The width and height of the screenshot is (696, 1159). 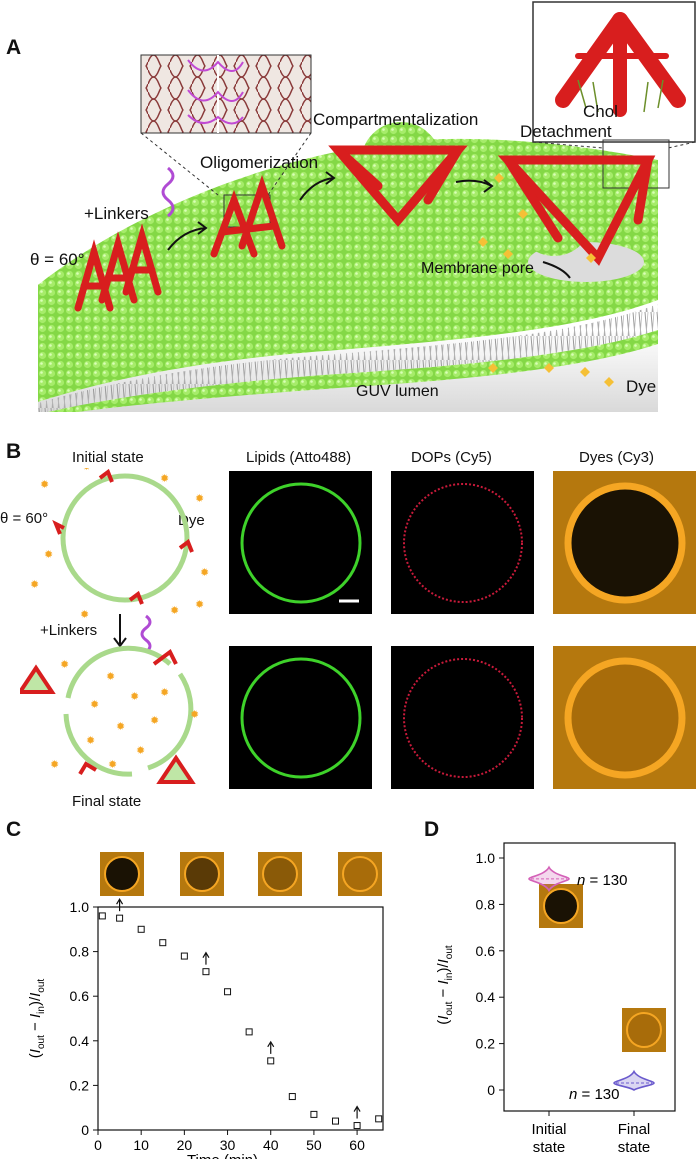 What do you see at coordinates (462, 542) in the screenshot?
I see `micrograph-dops-initial` at bounding box center [462, 542].